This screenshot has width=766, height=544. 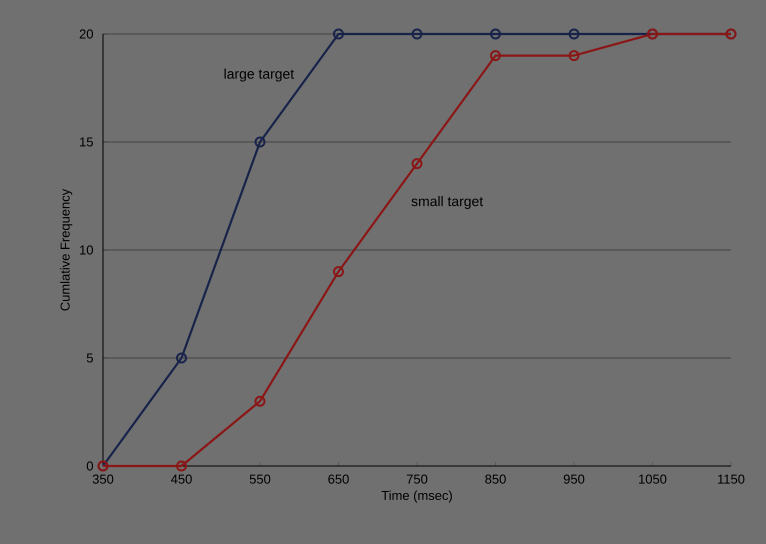 I want to click on series-label: small target, so click(x=447, y=202).